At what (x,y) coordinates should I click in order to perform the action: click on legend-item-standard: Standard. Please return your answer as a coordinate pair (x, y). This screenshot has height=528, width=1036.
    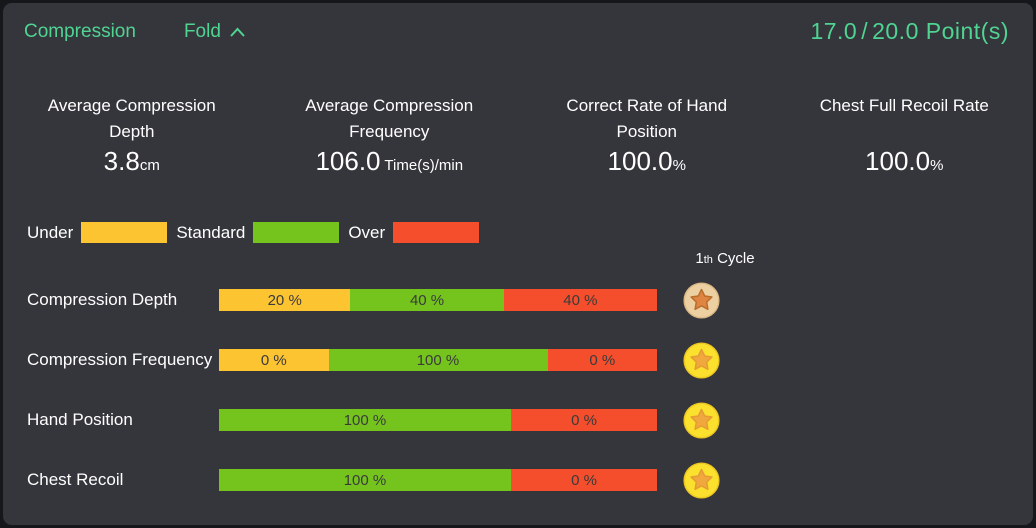
    Looking at the image, I should click on (262, 232).